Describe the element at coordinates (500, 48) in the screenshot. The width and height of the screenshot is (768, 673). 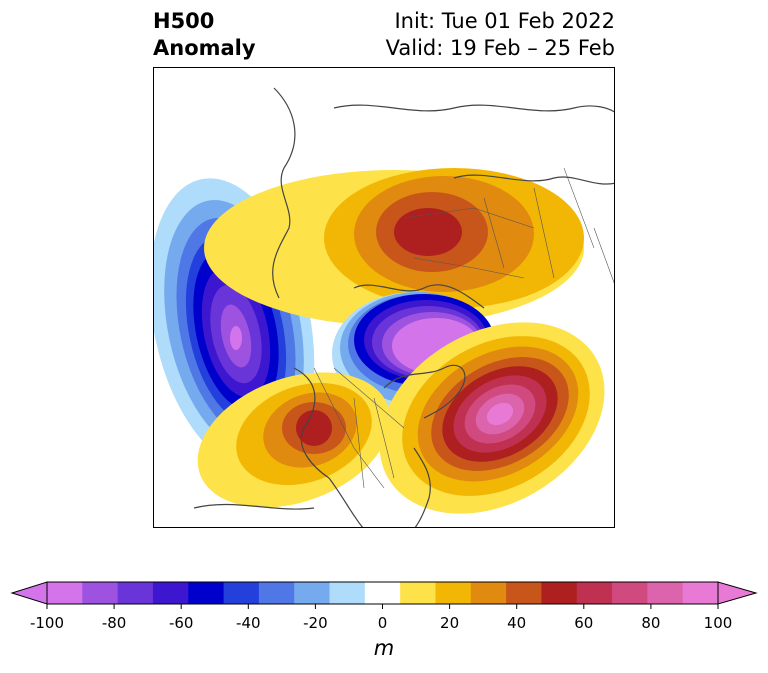
I see `valid-period: Valid: 19 Feb – 25 Feb` at that location.